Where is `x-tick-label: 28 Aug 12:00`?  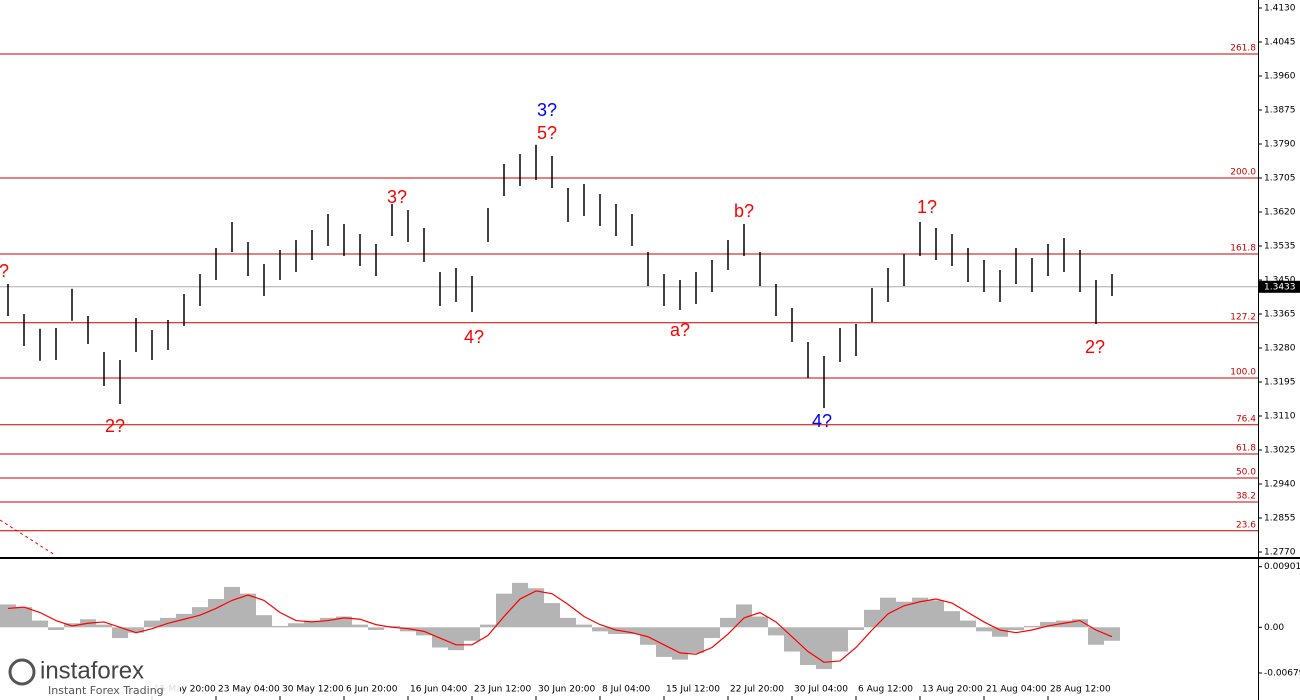 x-tick-label: 28 Aug 12:00 is located at coordinates (1080, 690).